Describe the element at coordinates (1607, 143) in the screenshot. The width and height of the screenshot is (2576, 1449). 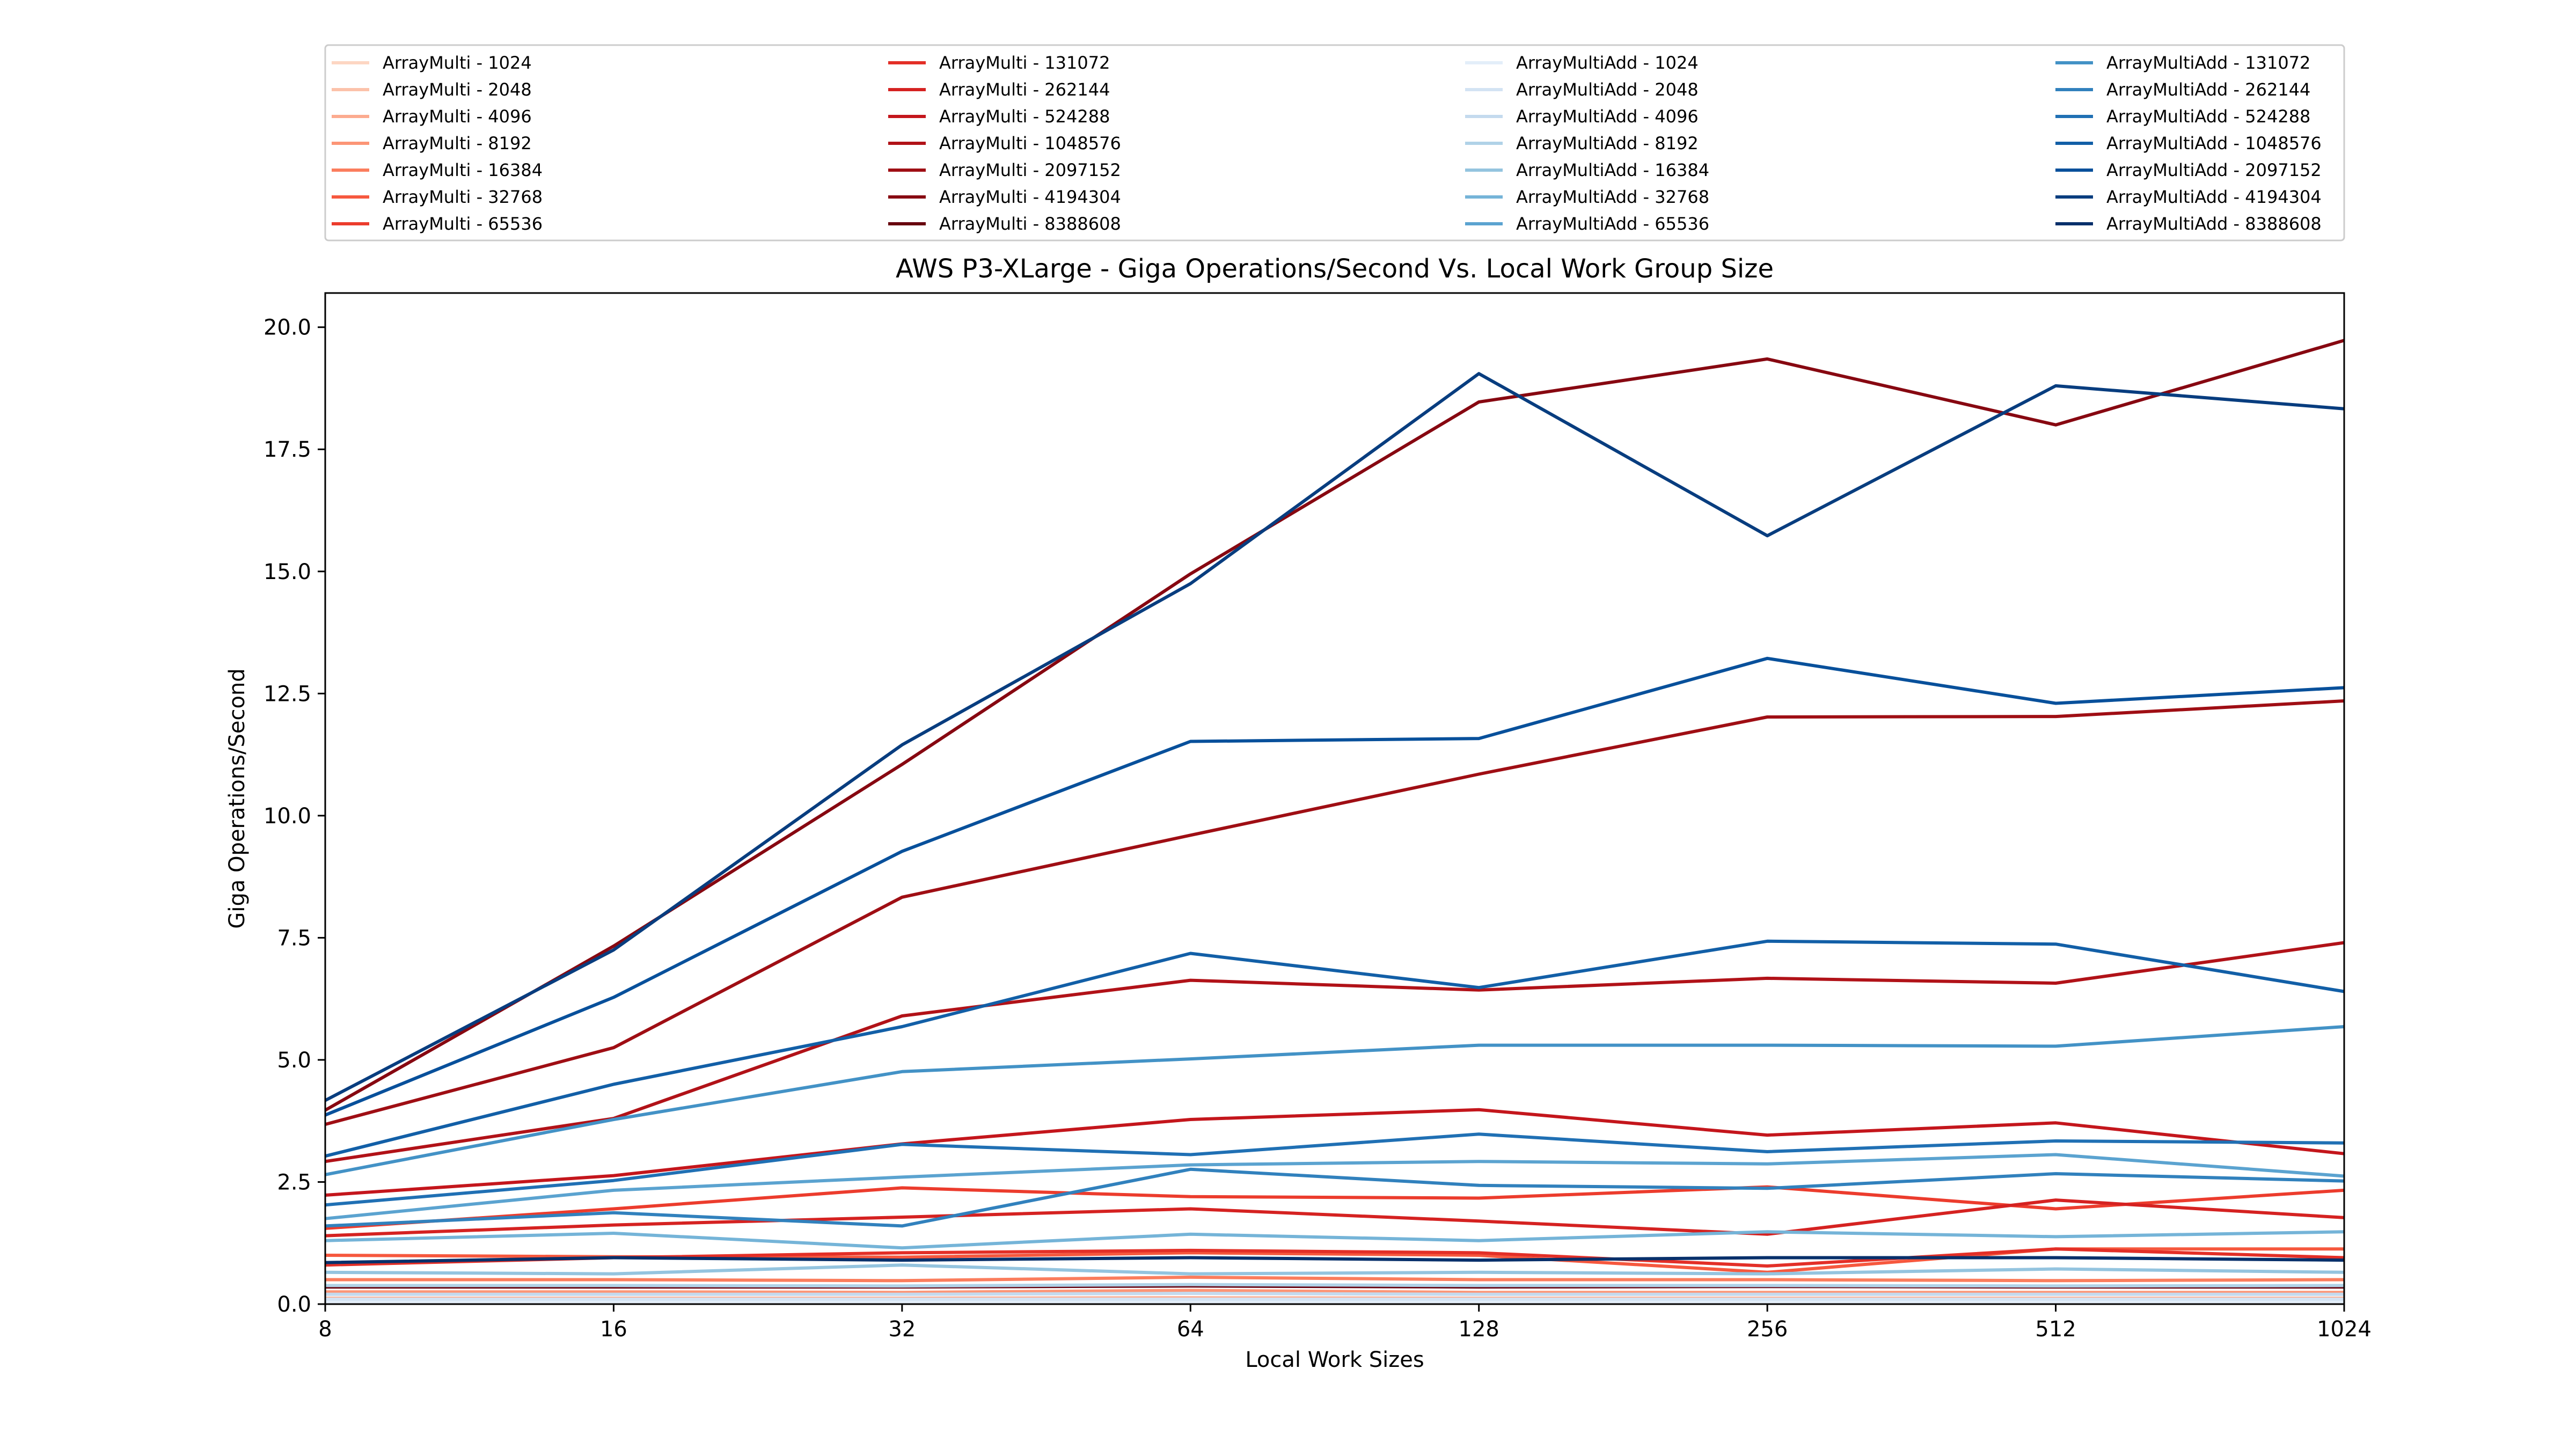
I see `legend-entry: ArrayMultiAdd - 8192` at that location.